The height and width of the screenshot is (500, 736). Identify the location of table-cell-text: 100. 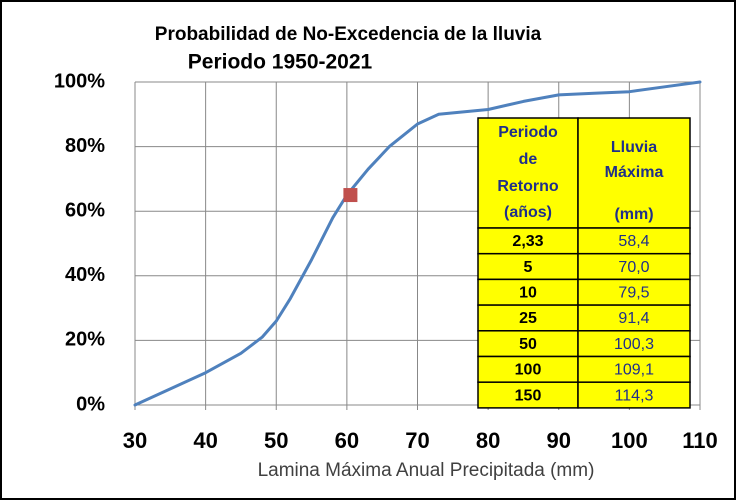
(528, 370).